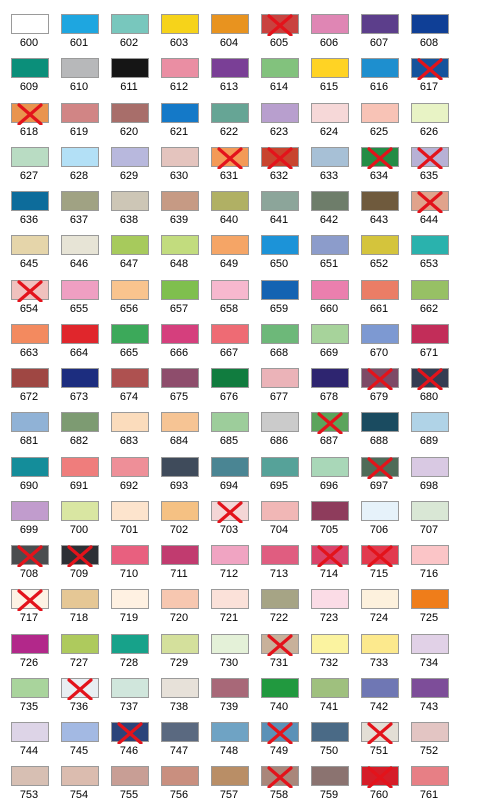 Image resolution: width=495 pixels, height=801 pixels. Describe the element at coordinates (279, 486) in the screenshot. I see `swatch-code-label: 695` at that location.